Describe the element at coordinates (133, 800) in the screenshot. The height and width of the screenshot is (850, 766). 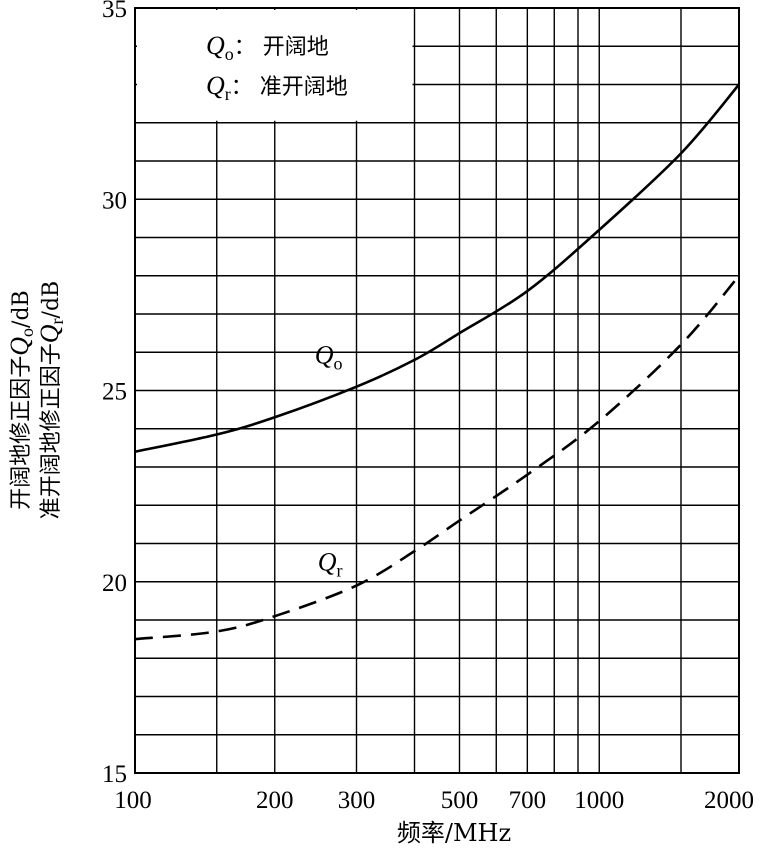
I see `x-tick-label: 100` at that location.